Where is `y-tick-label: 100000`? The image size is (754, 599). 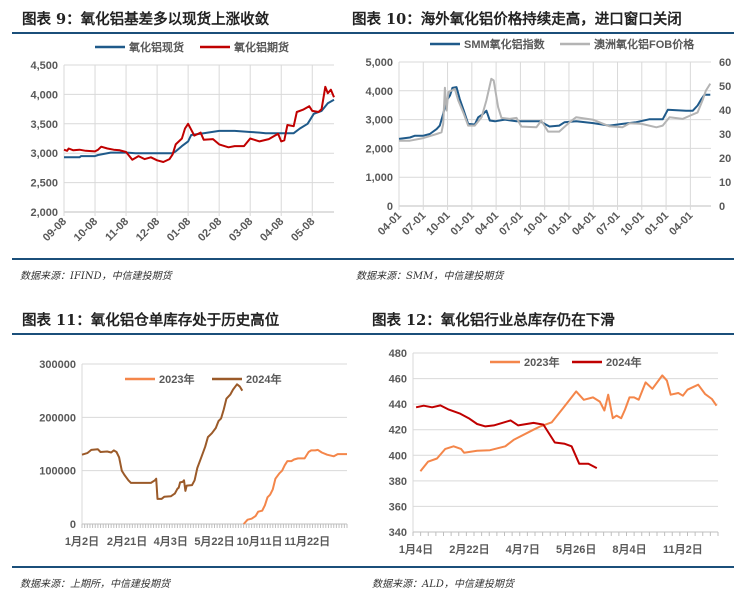
y-tick-label: 100000 is located at coordinates (57, 472).